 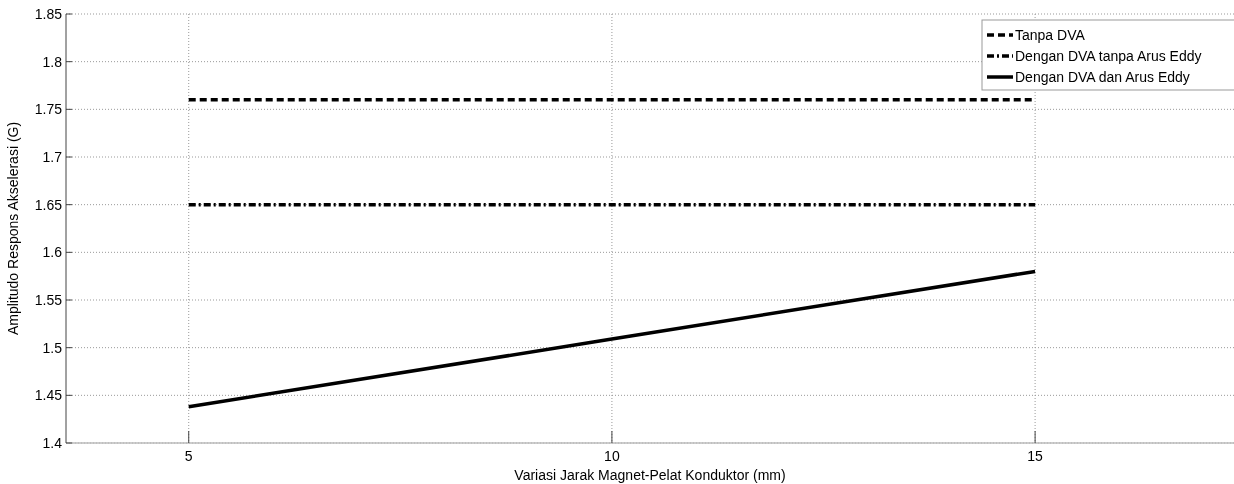 I want to click on legend-label: Dengan DVA dan Arus Eddy, so click(x=1102, y=77).